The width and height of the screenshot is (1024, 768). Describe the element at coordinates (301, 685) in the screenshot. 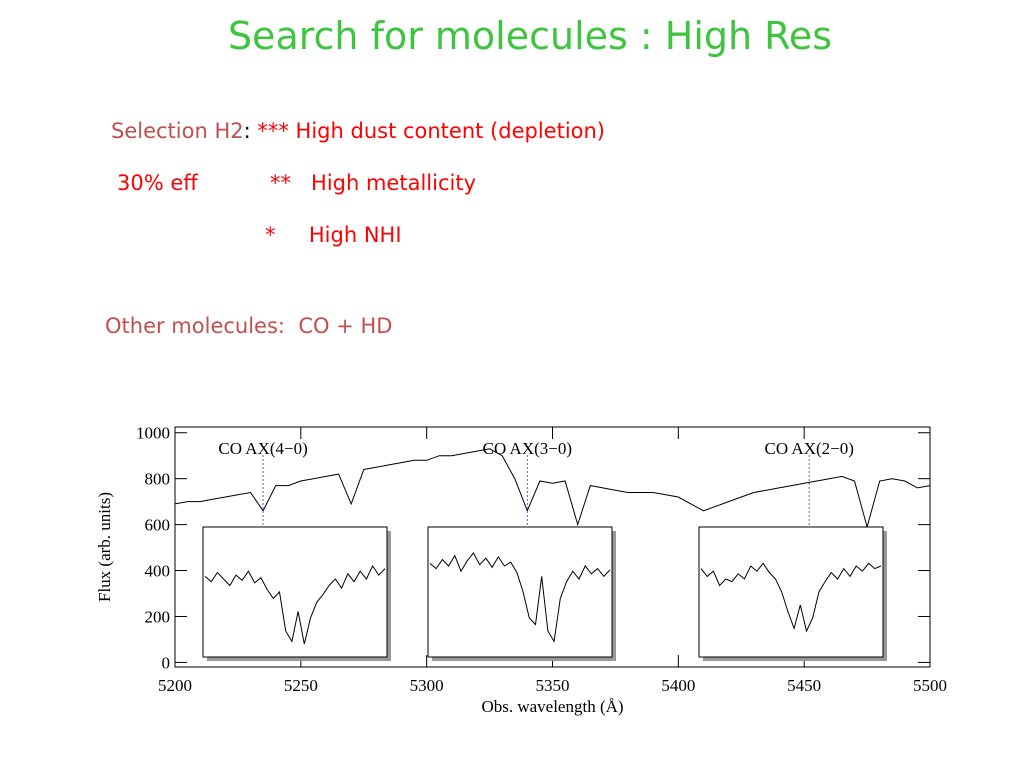

I see `x-tick-label: 5250` at that location.